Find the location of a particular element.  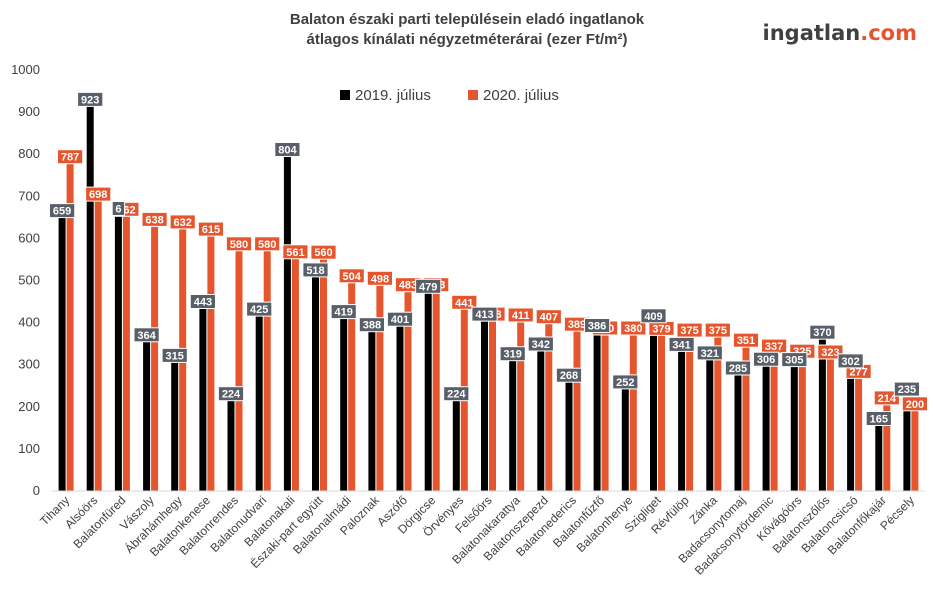

legend-label-2019: 2019. július is located at coordinates (393, 95).